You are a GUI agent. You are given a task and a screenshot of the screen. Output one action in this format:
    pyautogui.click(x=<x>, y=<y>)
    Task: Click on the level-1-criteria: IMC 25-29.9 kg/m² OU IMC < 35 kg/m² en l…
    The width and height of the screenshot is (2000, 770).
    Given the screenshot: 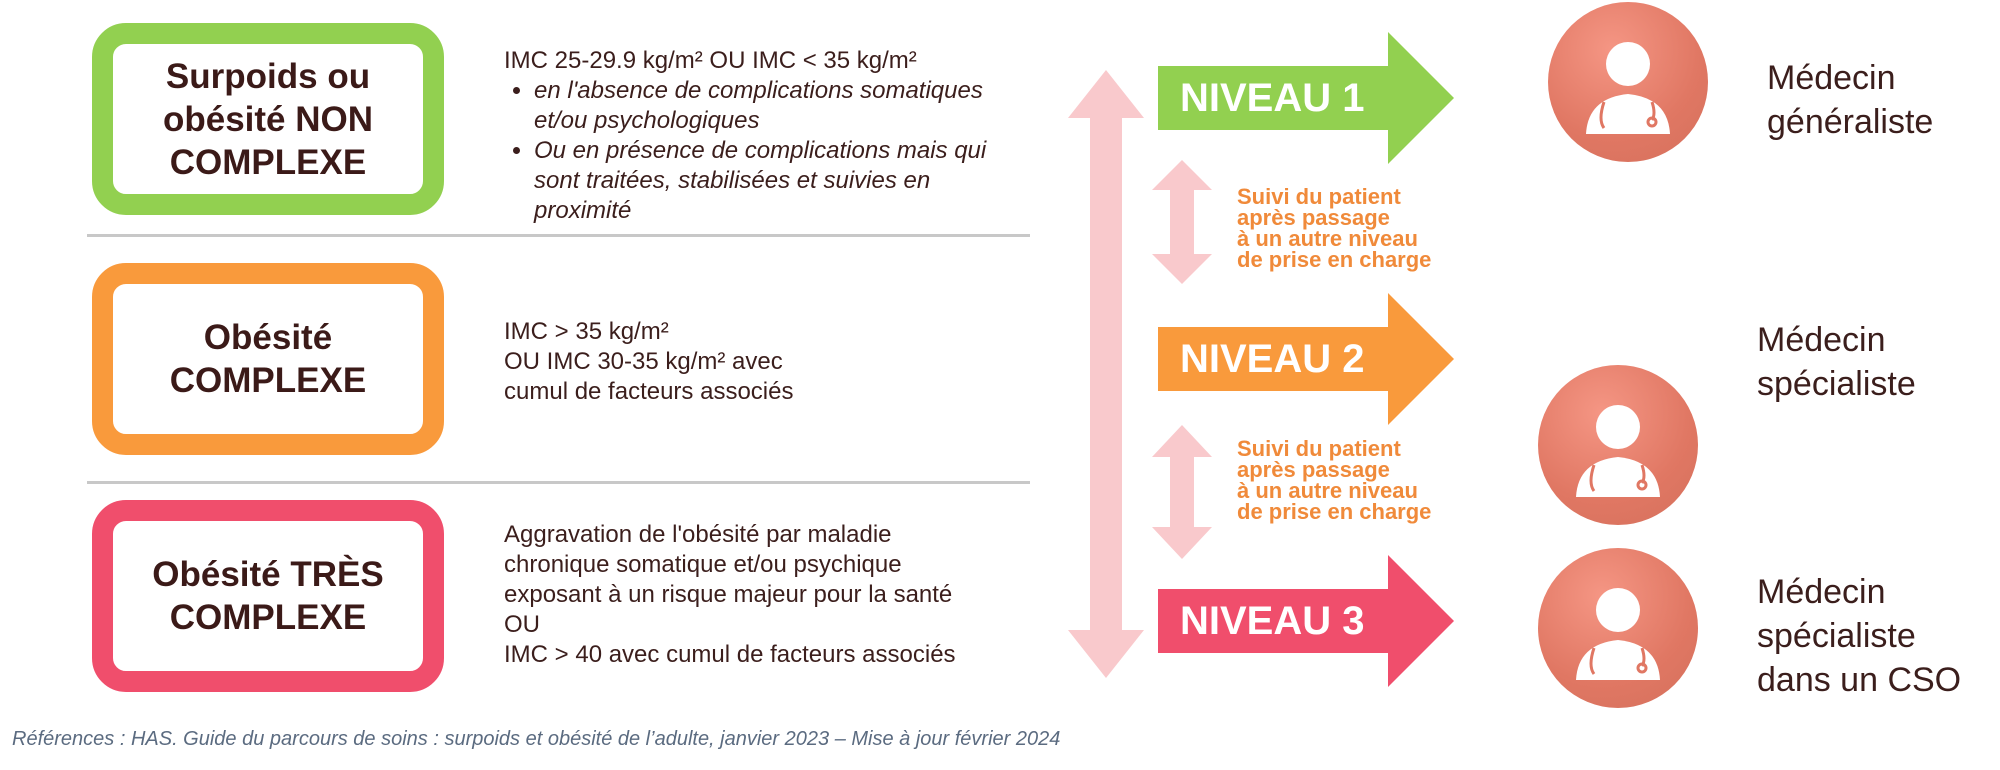 What is the action you would take?
    pyautogui.click(x=764, y=136)
    